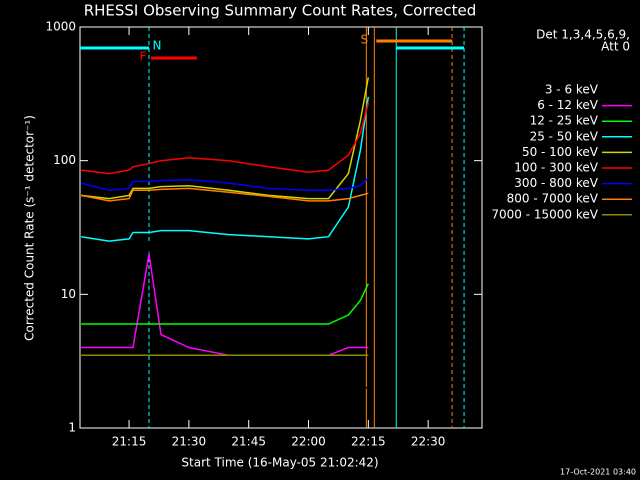  Describe the element at coordinates (368, 442) in the screenshot. I see `x-tick-label: 22:15` at that location.